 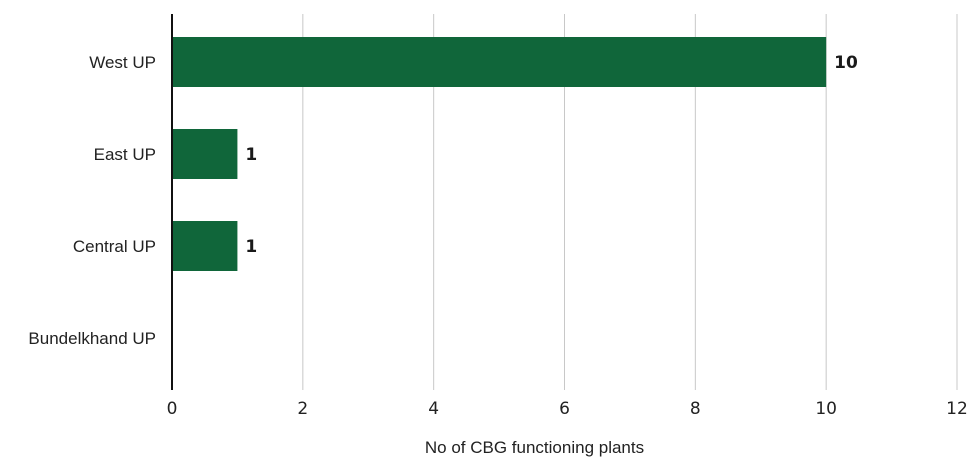 I want to click on x-tick-label: 0, so click(x=172, y=409).